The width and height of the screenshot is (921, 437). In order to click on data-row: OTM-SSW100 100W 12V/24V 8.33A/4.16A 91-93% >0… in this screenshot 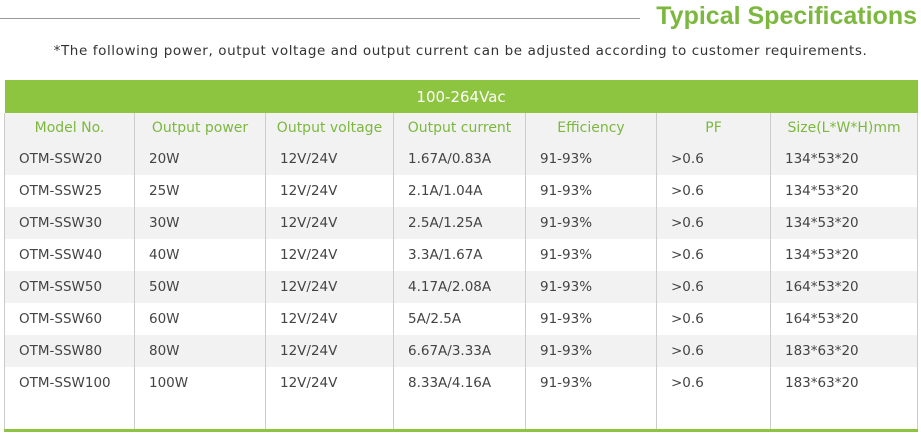, I will do `click(461, 383)`.